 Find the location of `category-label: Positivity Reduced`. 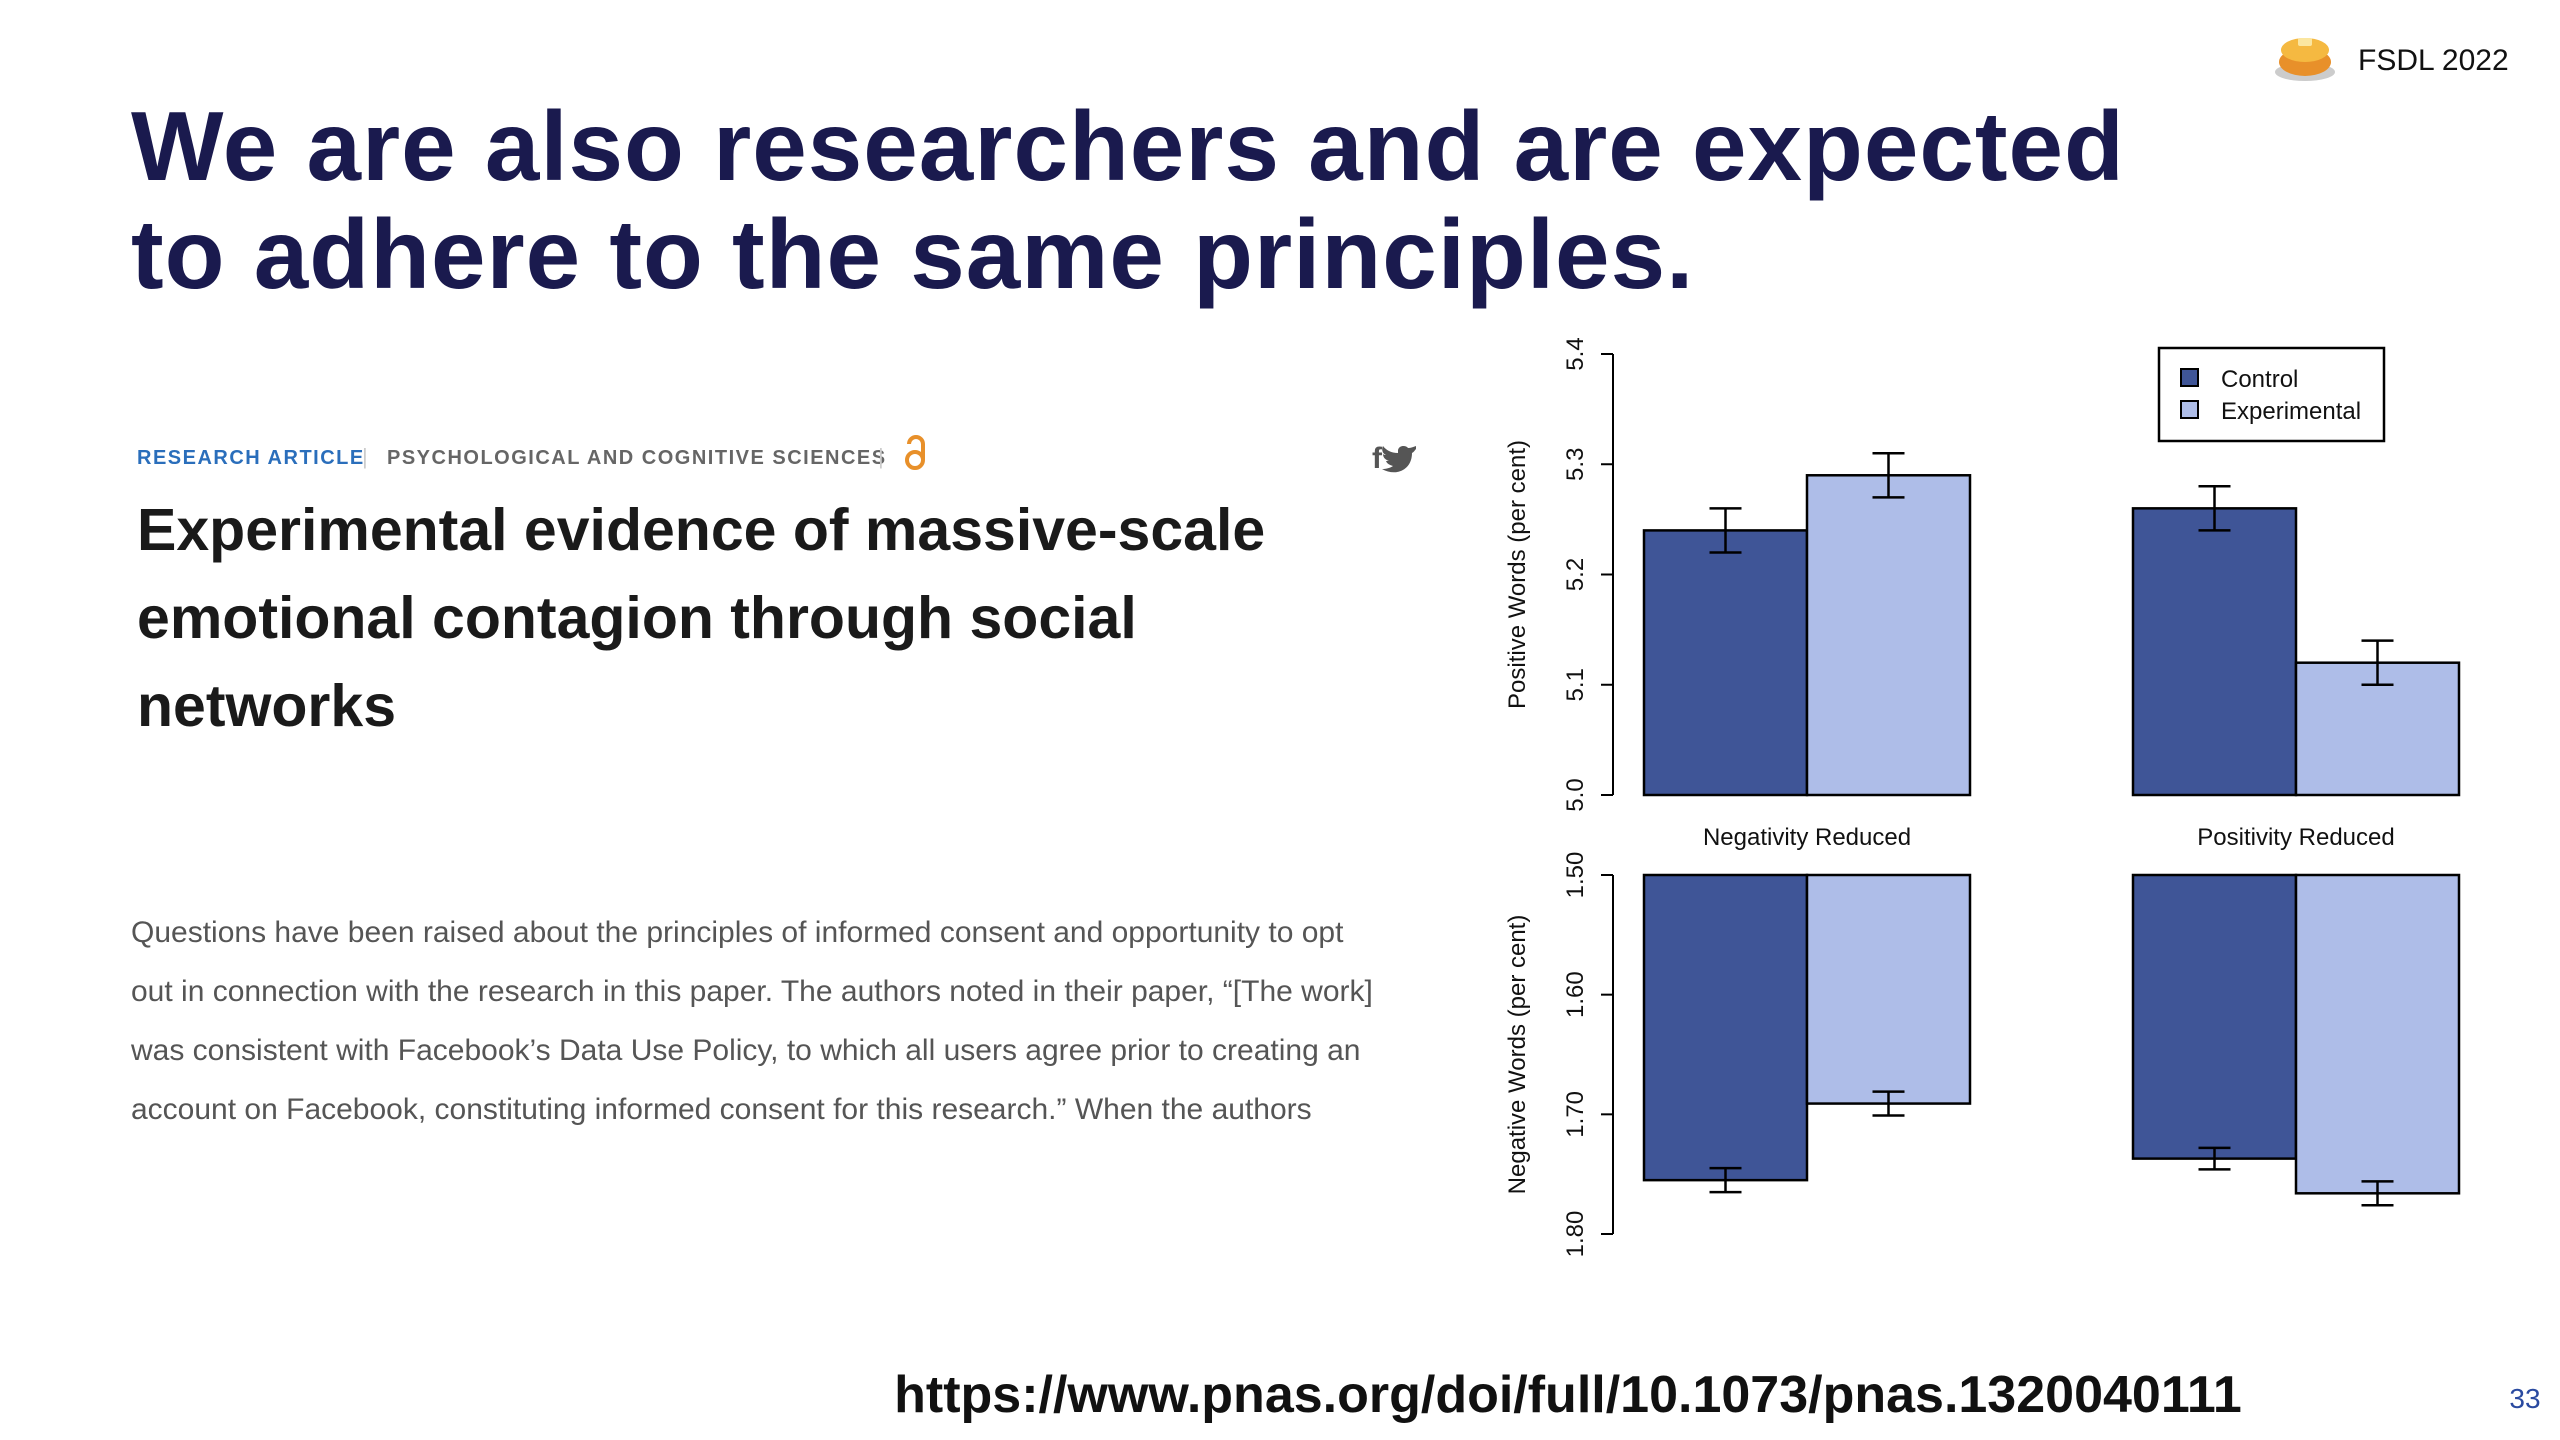

category-label: Positivity Reduced is located at coordinates (2295, 837).